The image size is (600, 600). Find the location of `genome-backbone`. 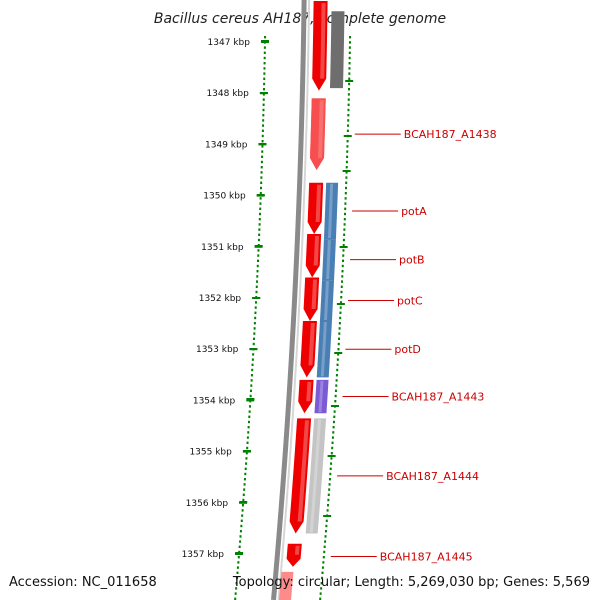

genome-backbone is located at coordinates (291, 300).